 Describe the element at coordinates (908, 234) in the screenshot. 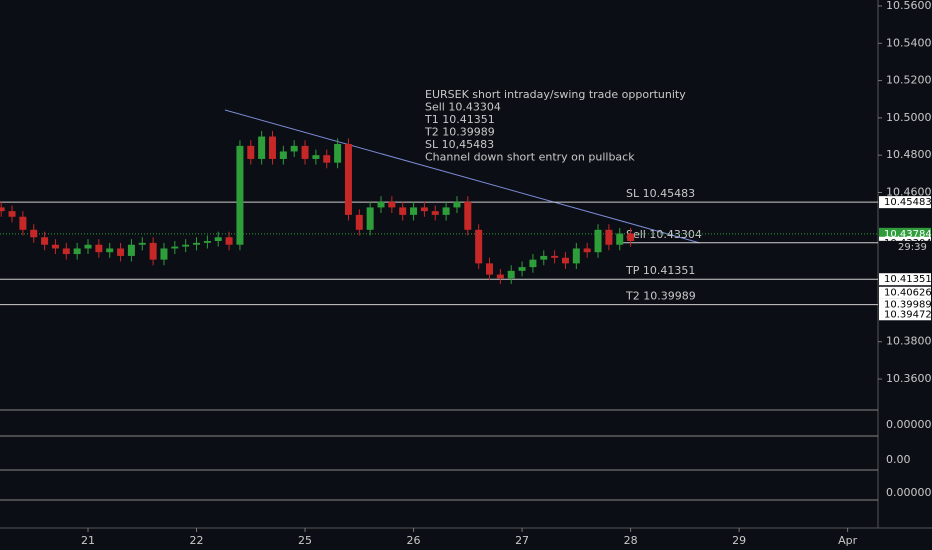

I see `price-tag-label: 10.43784` at that location.